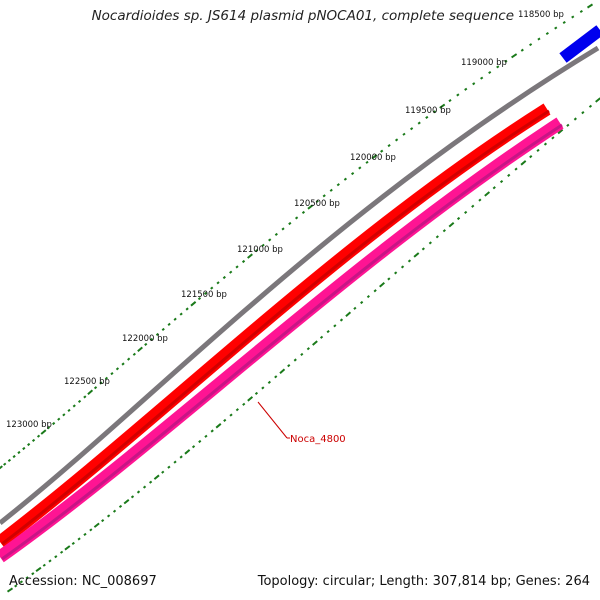 This screenshot has height=600, width=600. I want to click on gene-callout-line, so click(272, 420).